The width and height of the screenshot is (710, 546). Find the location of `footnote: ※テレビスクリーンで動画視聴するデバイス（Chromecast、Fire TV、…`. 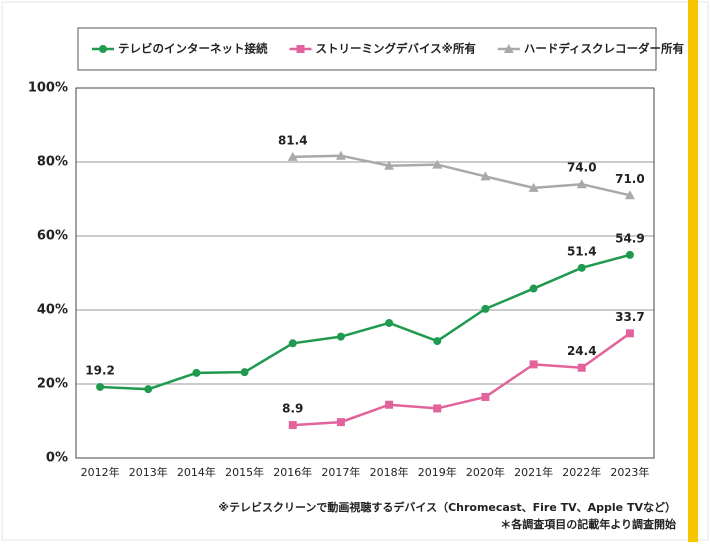

footnote: ※テレビスクリーンで動画視聴するデバイス（Chromecast、Fire TV、… is located at coordinates (447, 507).